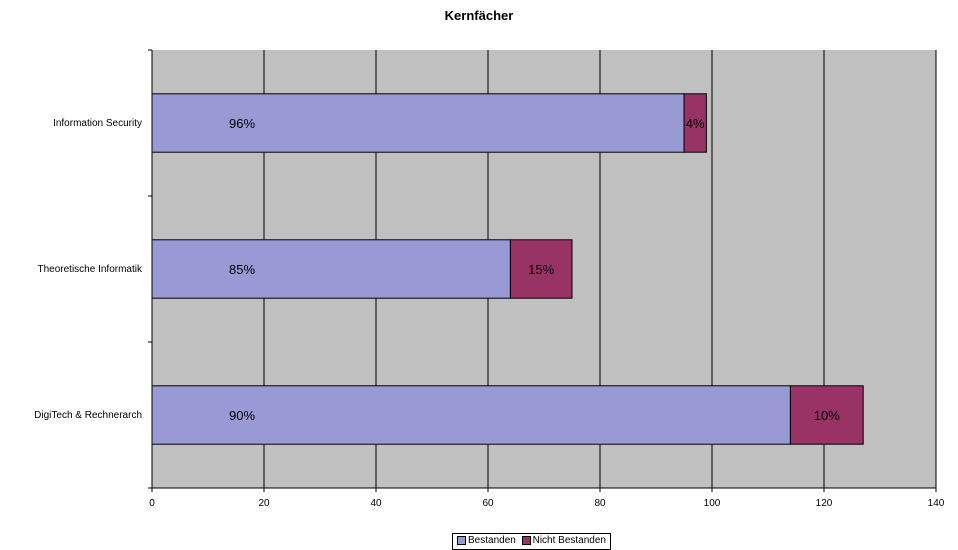 This screenshot has width=958, height=550. What do you see at coordinates (376, 503) in the screenshot?
I see `x-tick-label: 40` at bounding box center [376, 503].